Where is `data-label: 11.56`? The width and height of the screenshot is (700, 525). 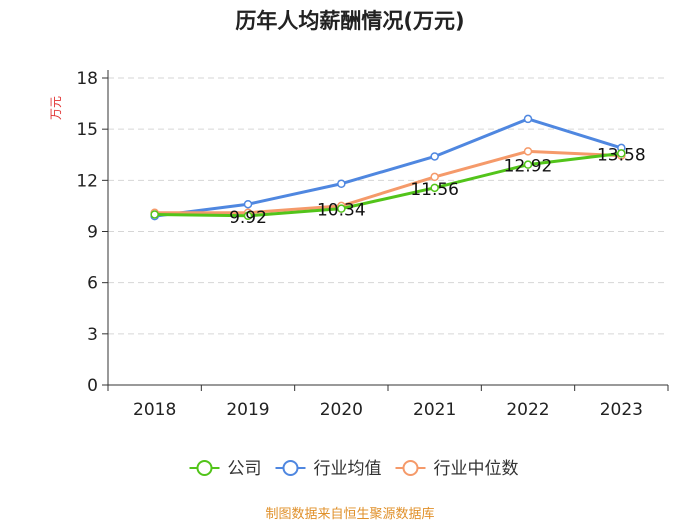
data-label: 11.56 is located at coordinates (434, 190).